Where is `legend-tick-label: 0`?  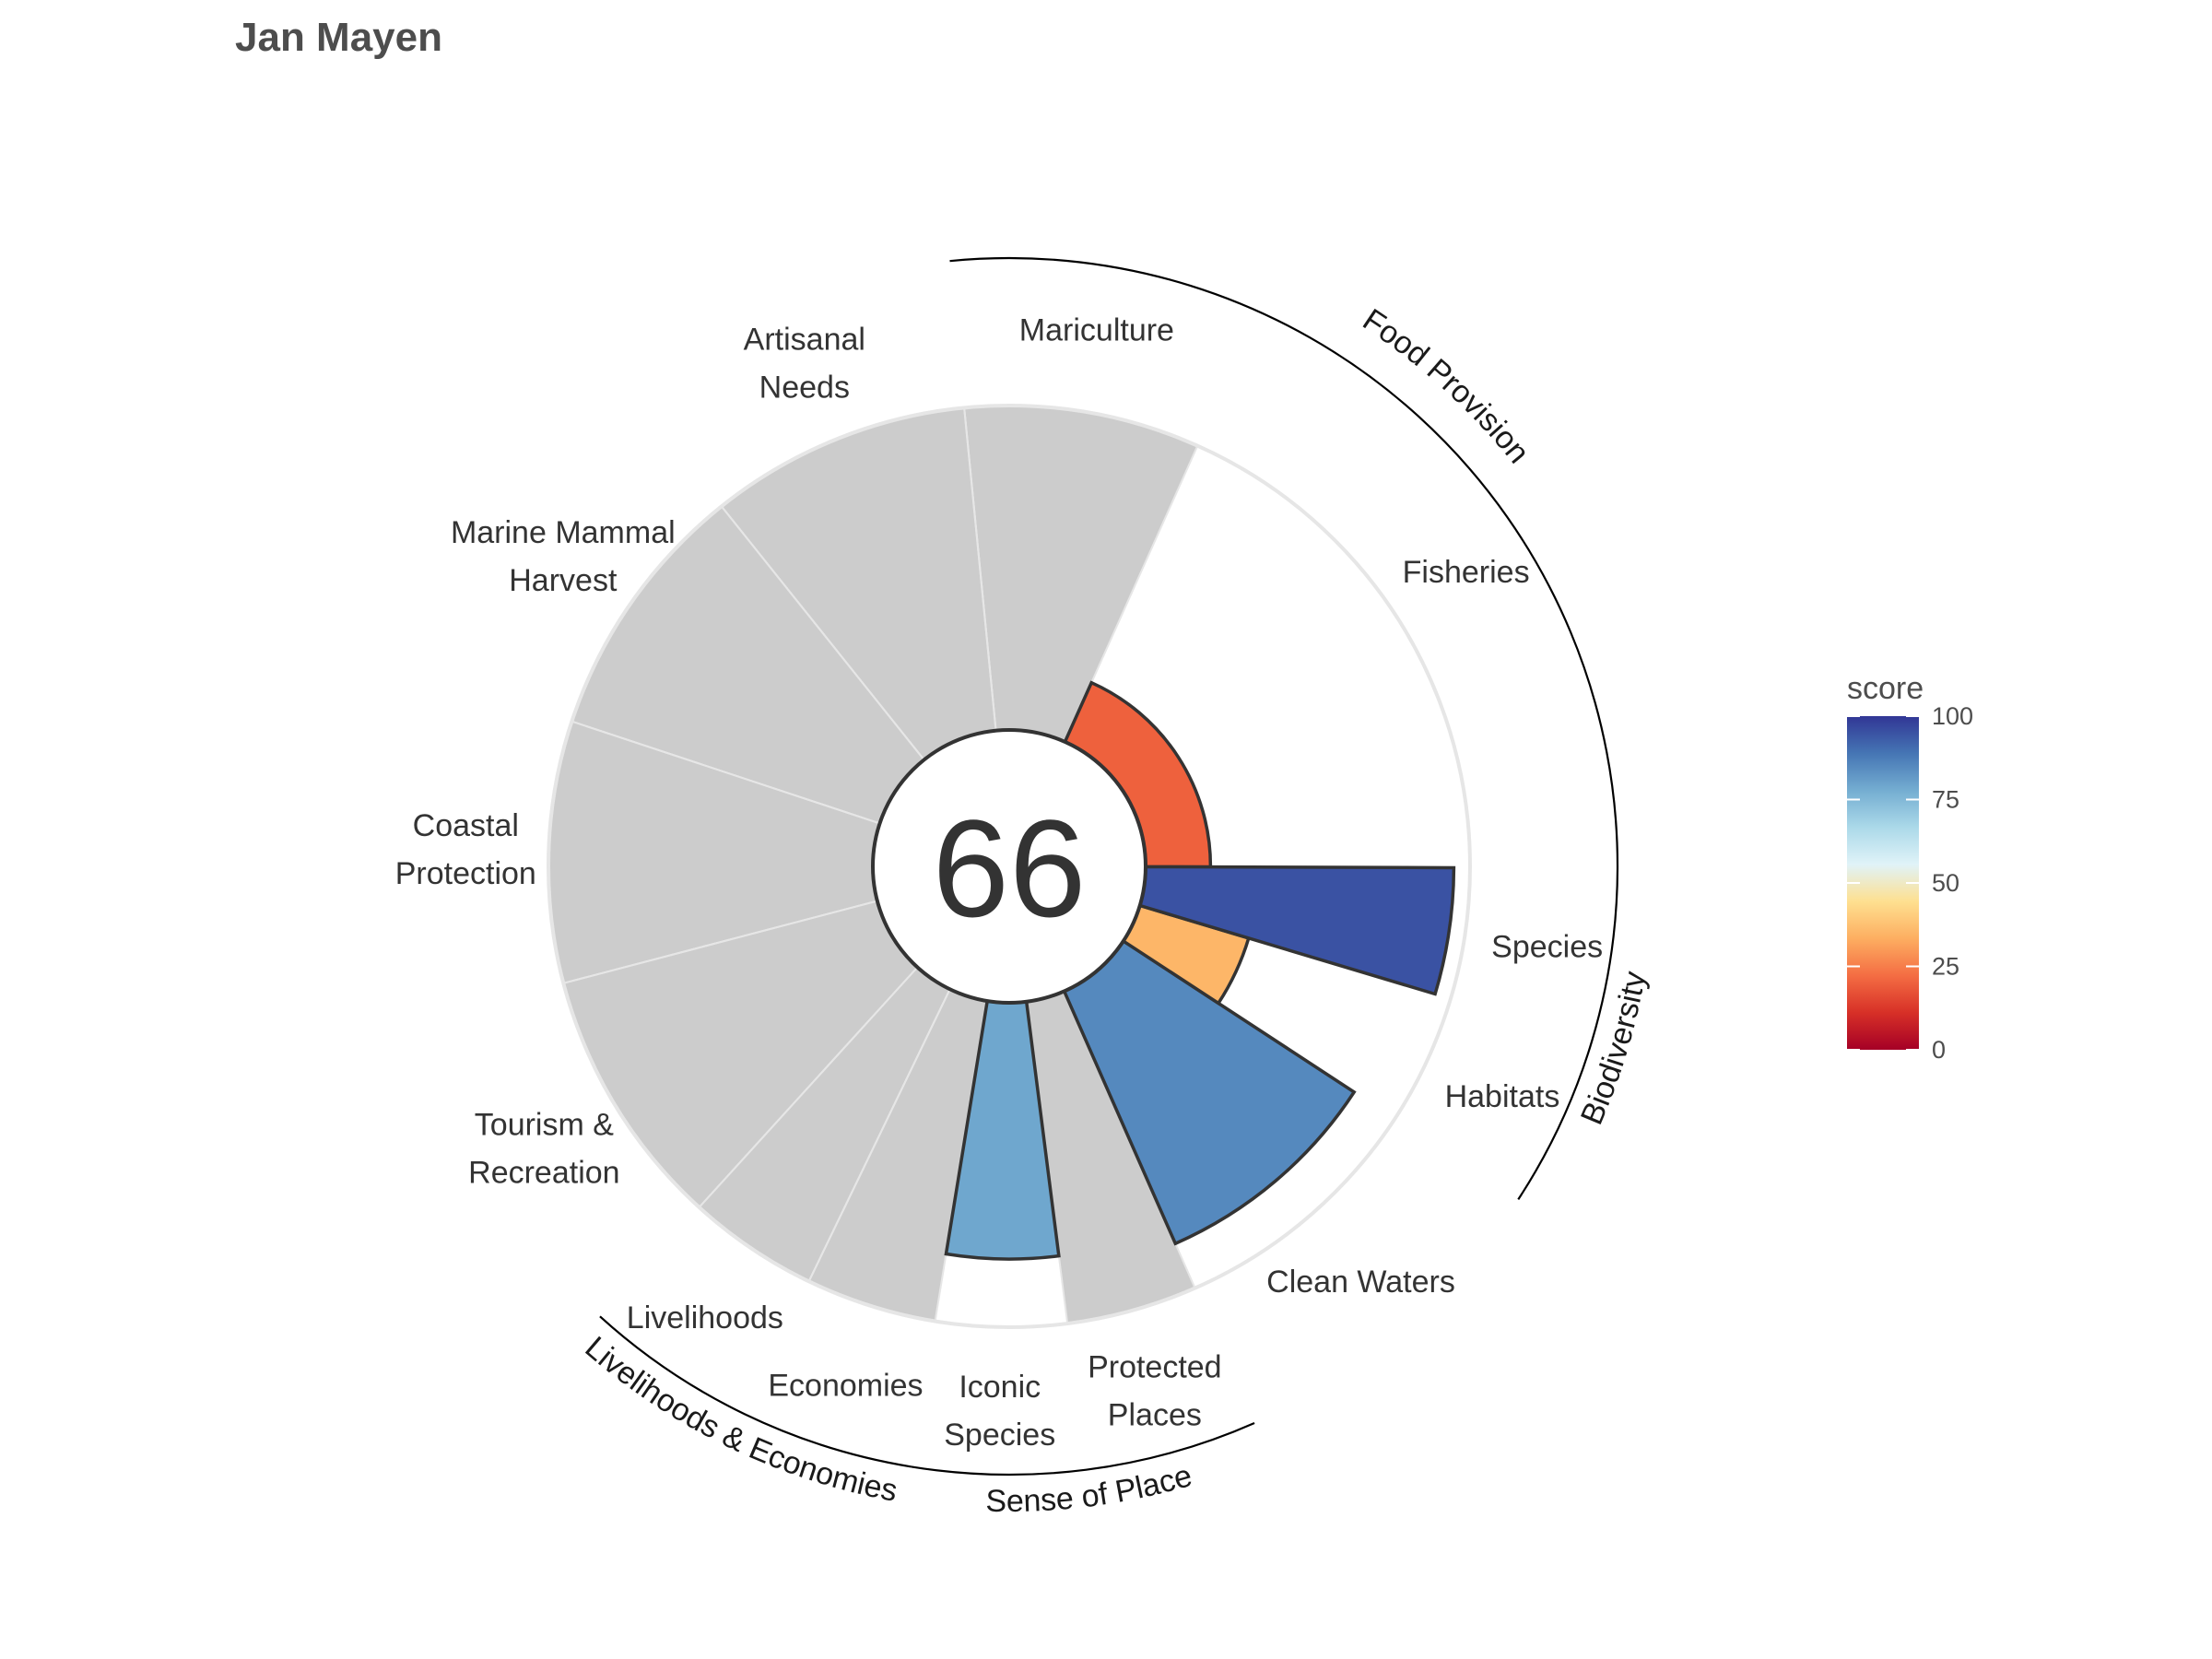
legend-tick-label: 0 is located at coordinates (1939, 1050).